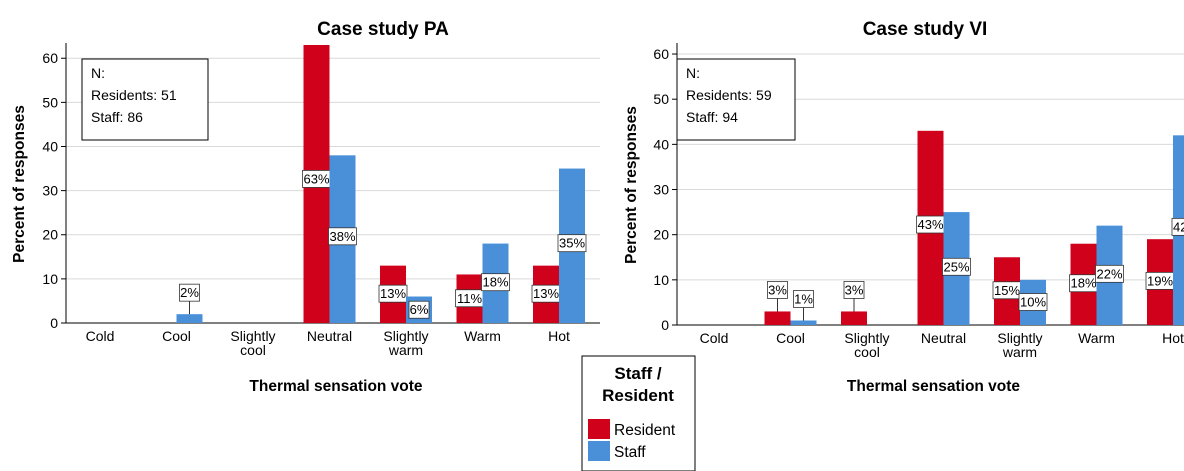 The width and height of the screenshot is (1184, 471). I want to click on data-label-staff: 2%, so click(189, 299).